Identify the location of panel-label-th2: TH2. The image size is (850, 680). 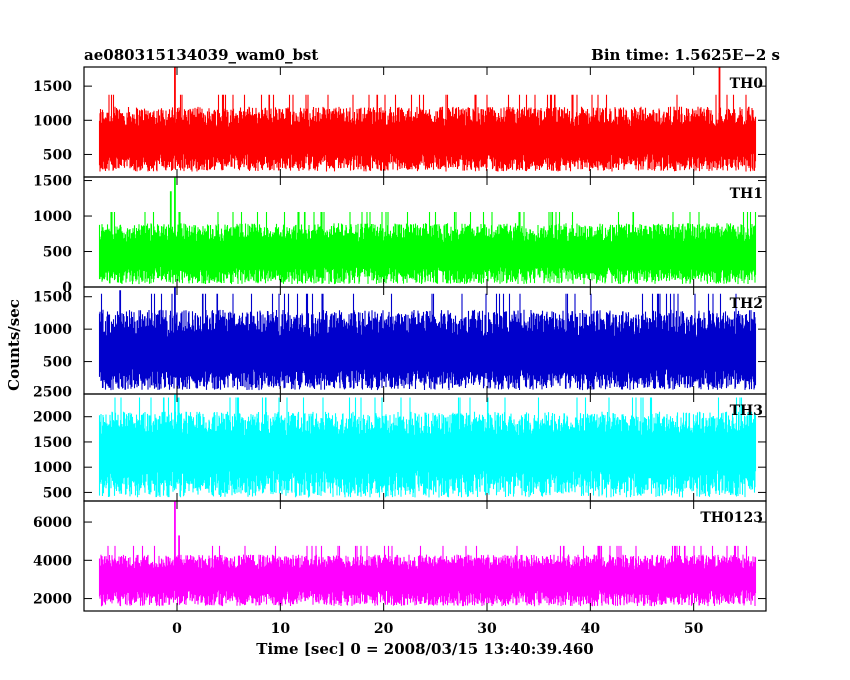
(746, 304).